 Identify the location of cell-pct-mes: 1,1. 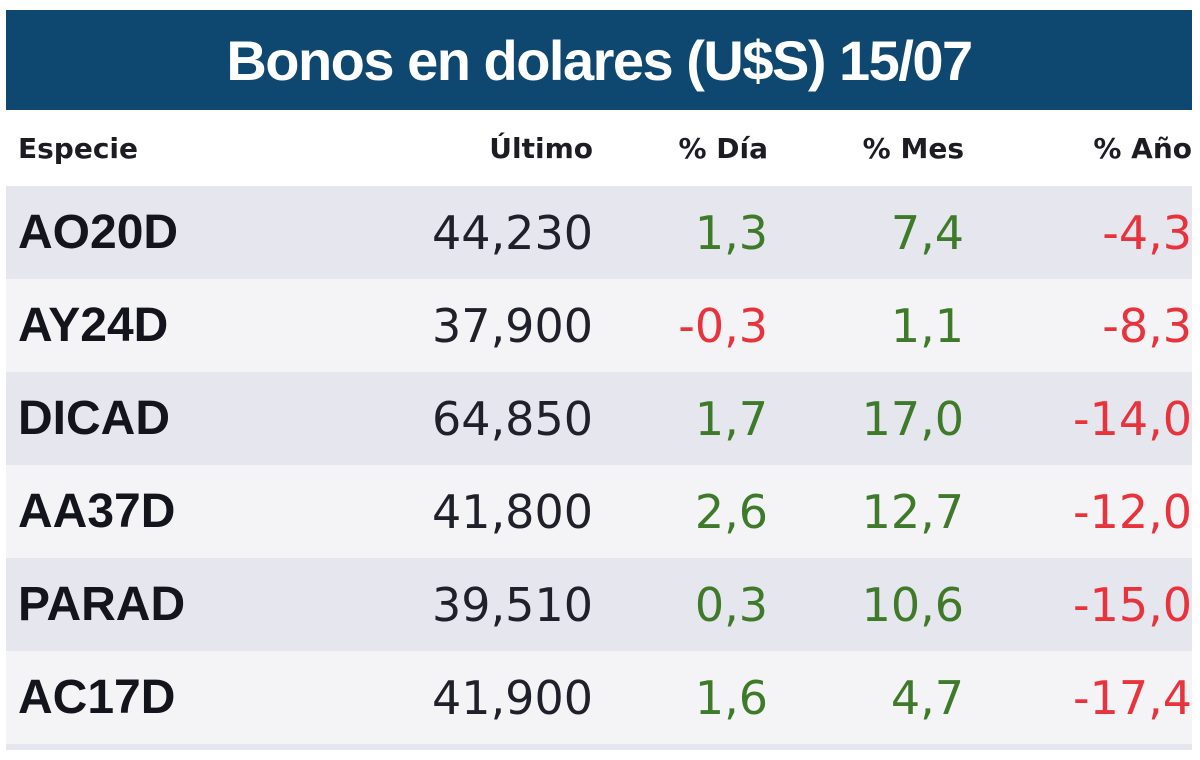
(927, 325).